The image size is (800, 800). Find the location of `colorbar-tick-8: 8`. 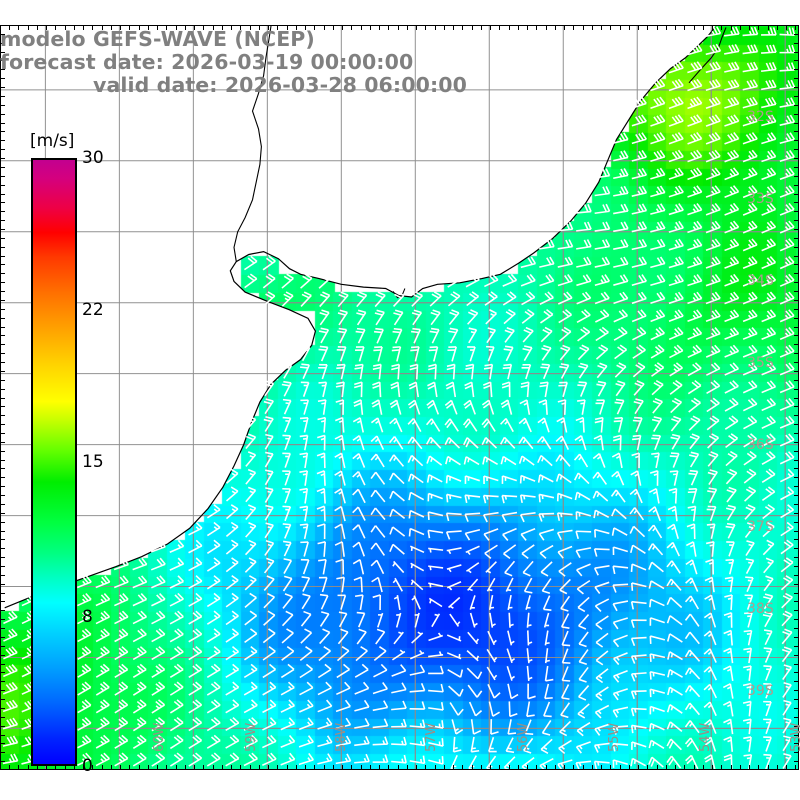

colorbar-tick-8: 8 is located at coordinates (87, 617).